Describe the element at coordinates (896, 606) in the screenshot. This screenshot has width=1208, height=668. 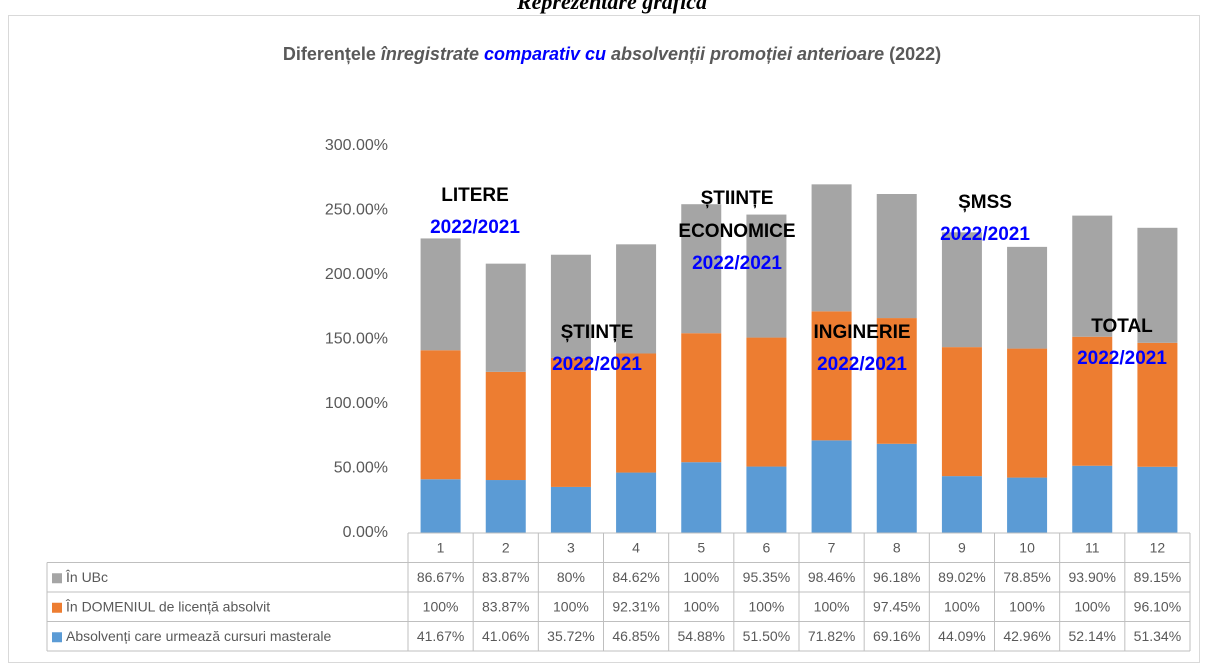
I see `table-value: 97.45%` at that location.